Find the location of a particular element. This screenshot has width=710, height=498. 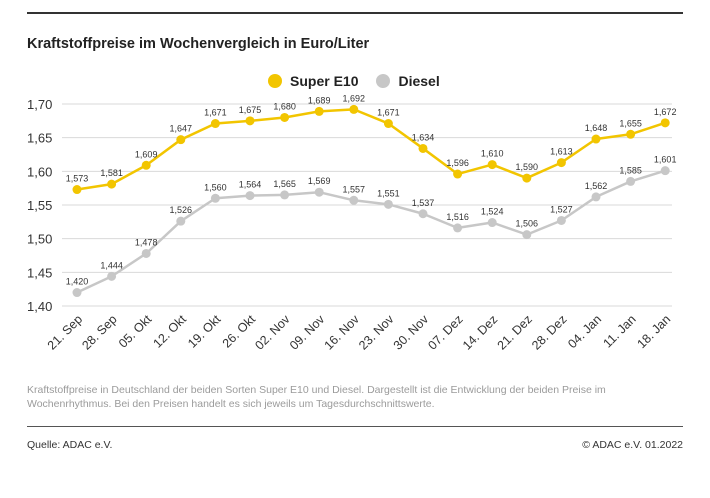

y-tick-label: 1,50 is located at coordinates (39, 239).